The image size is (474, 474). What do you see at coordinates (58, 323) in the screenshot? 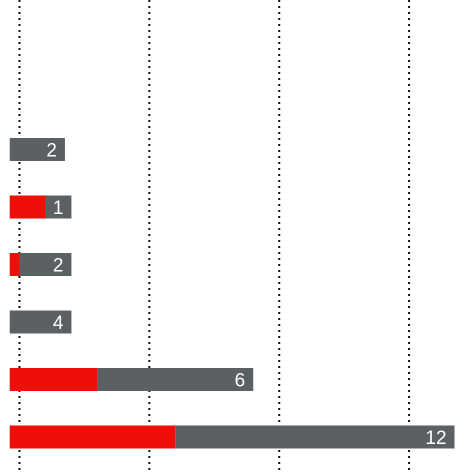
I see `bar-value-label-3: 4` at bounding box center [58, 323].